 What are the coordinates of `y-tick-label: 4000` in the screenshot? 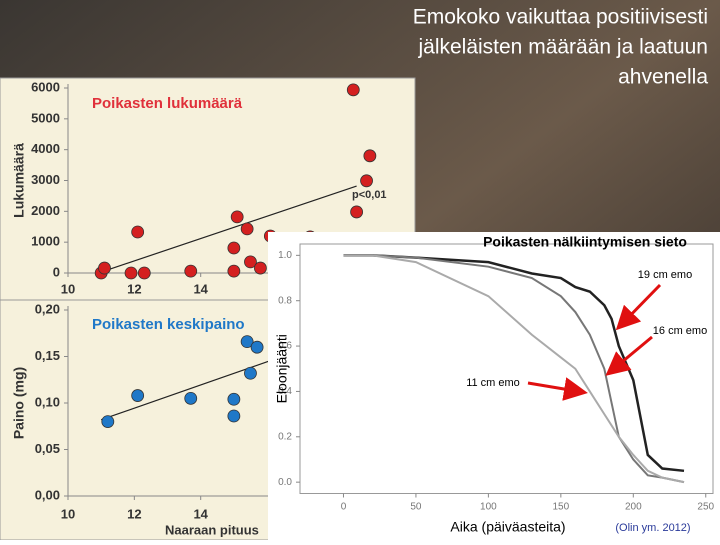 It's located at (45, 148).